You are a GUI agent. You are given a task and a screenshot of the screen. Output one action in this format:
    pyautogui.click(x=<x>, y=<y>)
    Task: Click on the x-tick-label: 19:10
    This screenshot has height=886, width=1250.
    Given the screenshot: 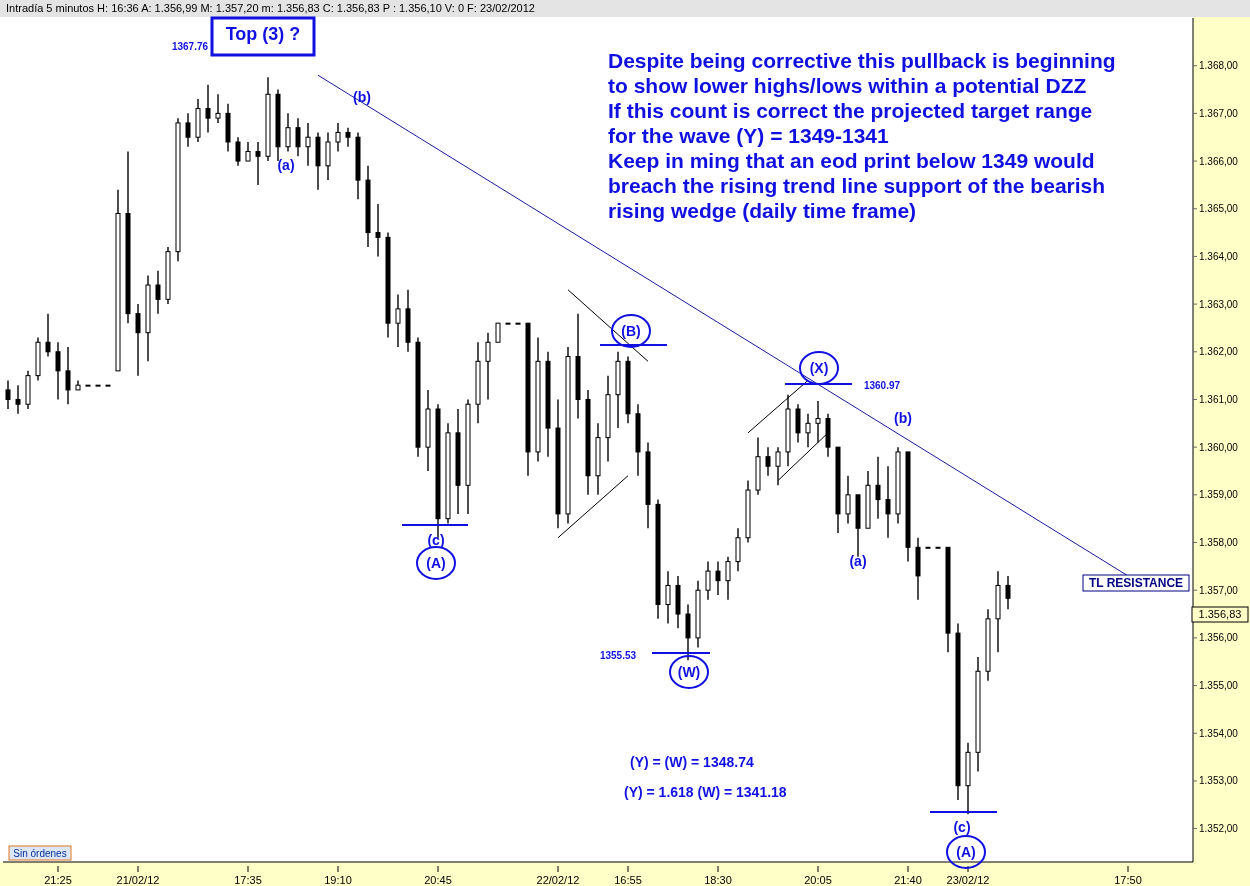 What is the action you would take?
    pyautogui.click(x=338, y=880)
    